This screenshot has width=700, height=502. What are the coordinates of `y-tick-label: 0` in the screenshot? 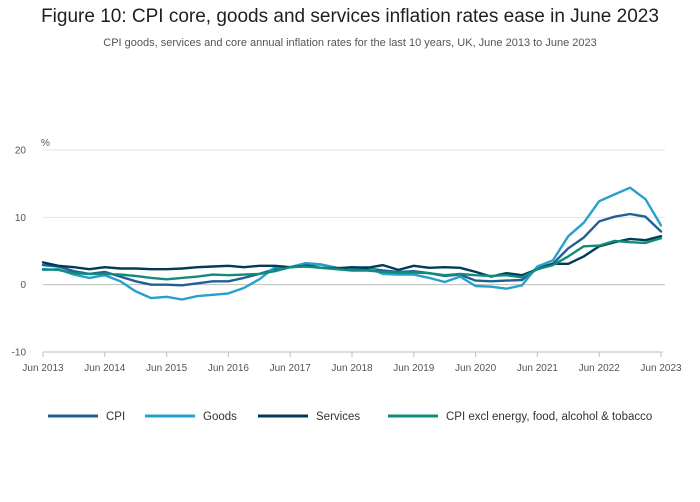 It's located at (23, 285).